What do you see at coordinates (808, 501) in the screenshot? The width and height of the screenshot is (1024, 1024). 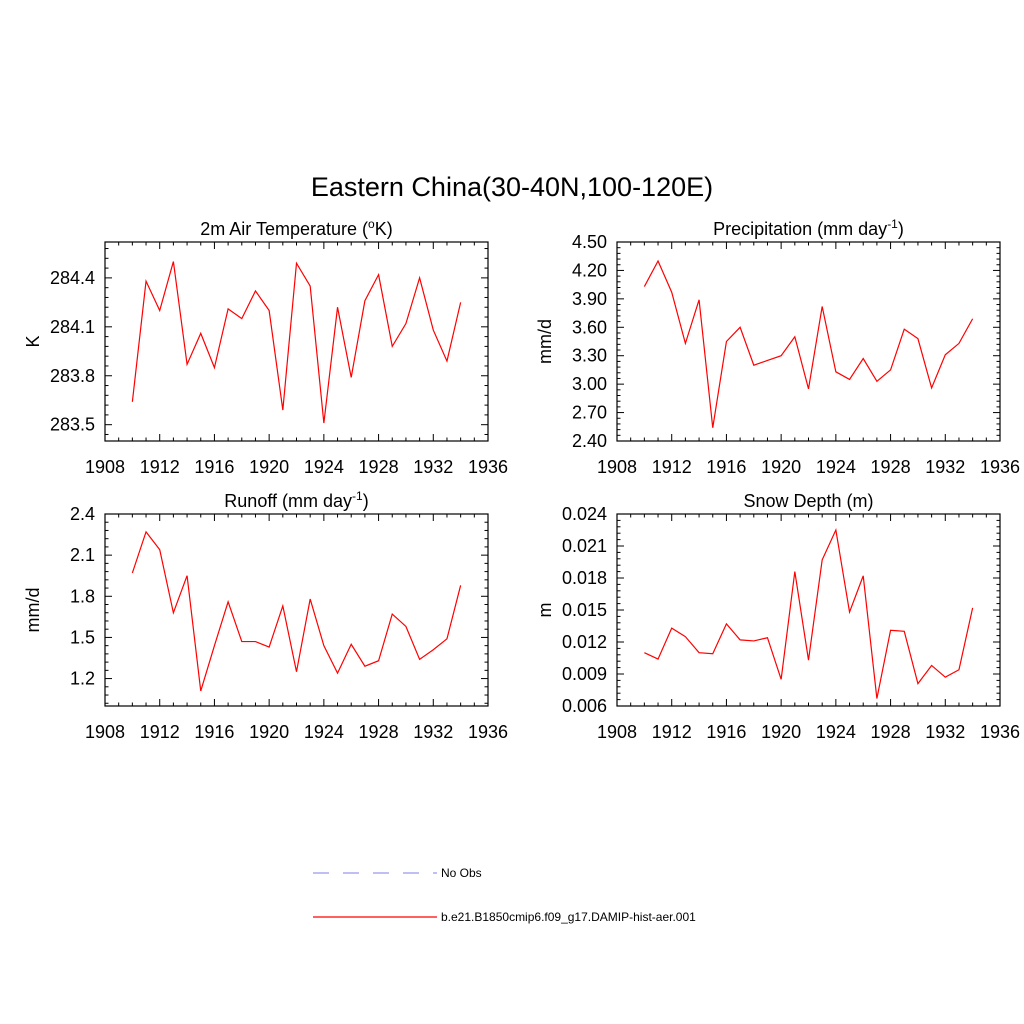 I see `panel-title: Snow Depth (m)` at bounding box center [808, 501].